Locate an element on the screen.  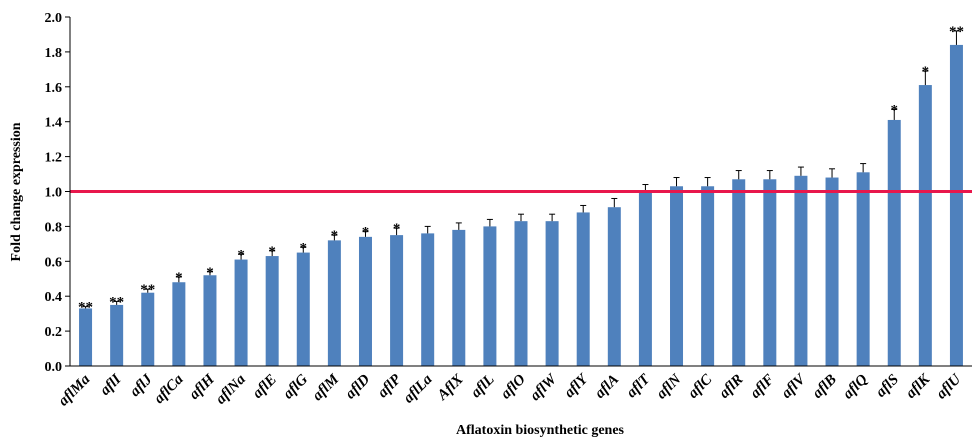
error-bar-aflF is located at coordinates (769, 175).